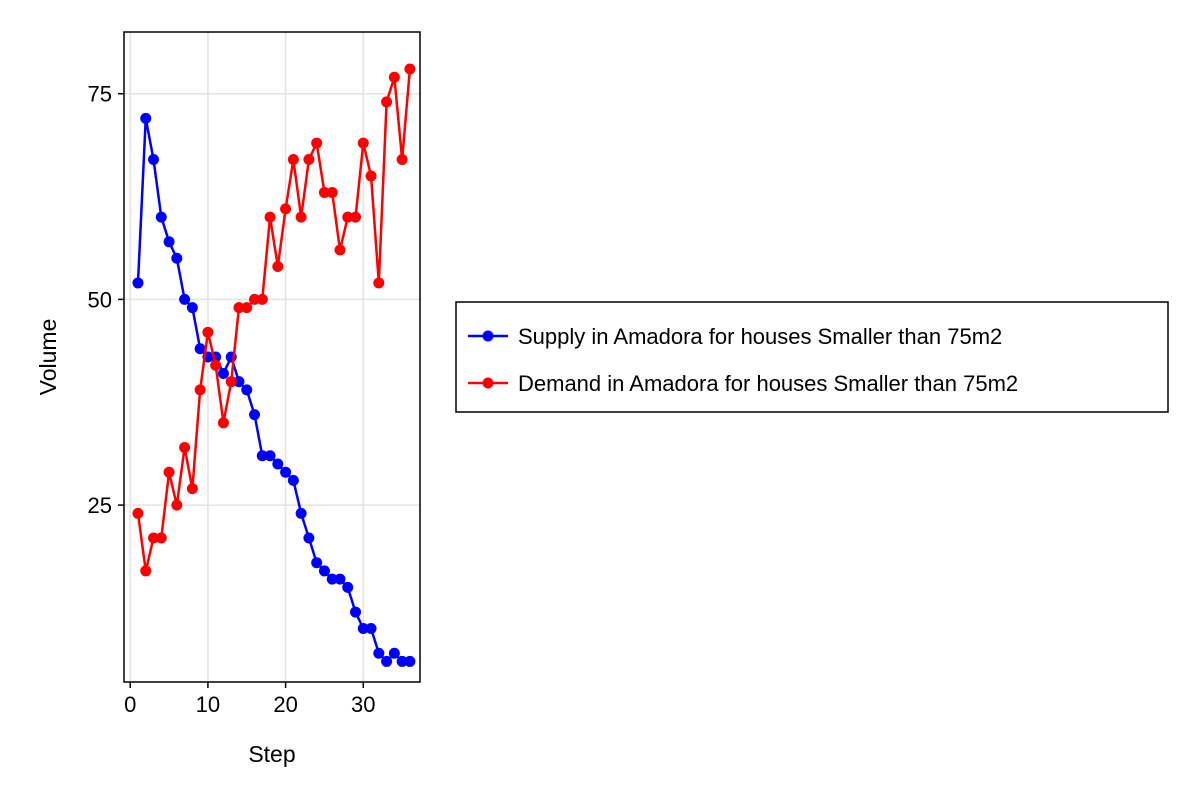 This screenshot has width=1200, height=800. What do you see at coordinates (48, 357) in the screenshot?
I see `y-axis-title: Volume` at bounding box center [48, 357].